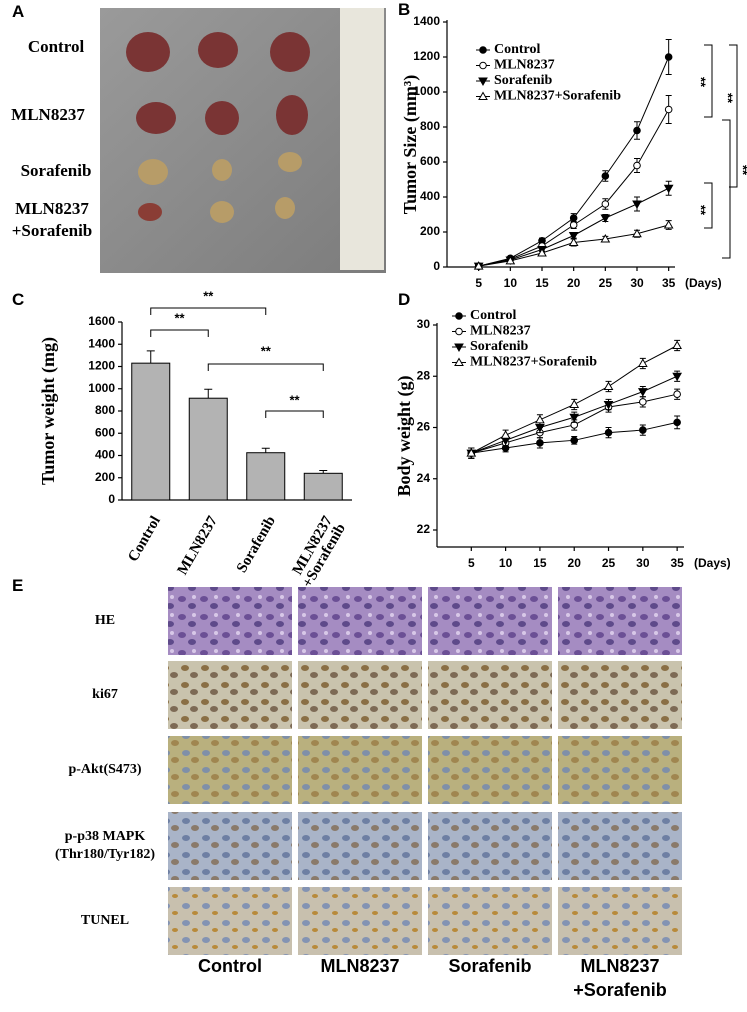 The width and height of the screenshot is (747, 1012). Describe the element at coordinates (360, 966) in the screenshot. I see `column-label: MLN8237` at that location.